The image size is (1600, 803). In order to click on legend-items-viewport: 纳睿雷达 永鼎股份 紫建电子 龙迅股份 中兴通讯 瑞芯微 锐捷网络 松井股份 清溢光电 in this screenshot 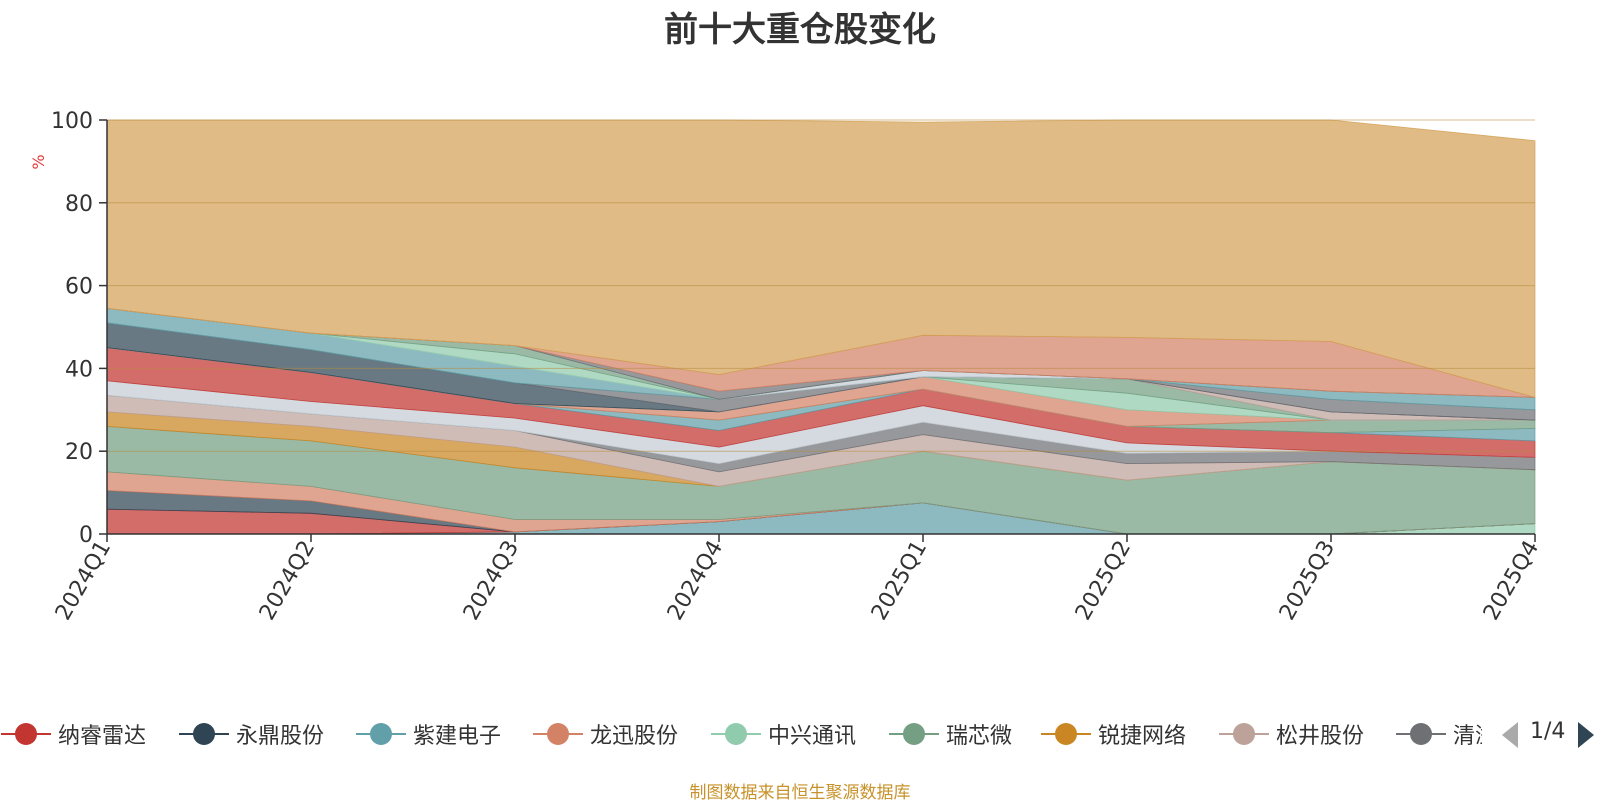, I will do `click(741, 734)`.